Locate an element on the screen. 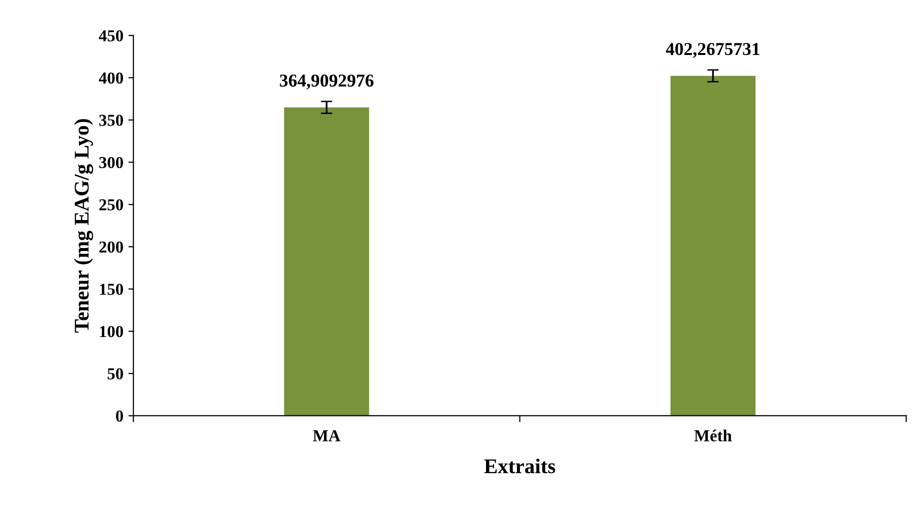 The image size is (920, 507). y-tick-label: 100 is located at coordinates (112, 332).